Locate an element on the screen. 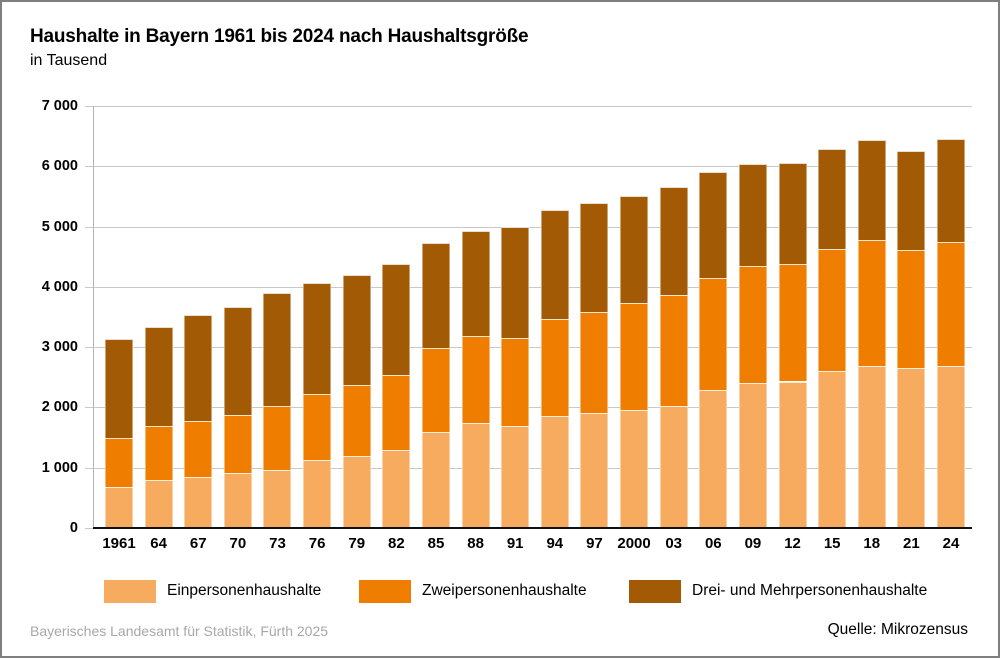 Image resolution: width=1000 pixels, height=658 pixels. legend-label: Drei- und Mehrpersonenhaushalte is located at coordinates (810, 590).